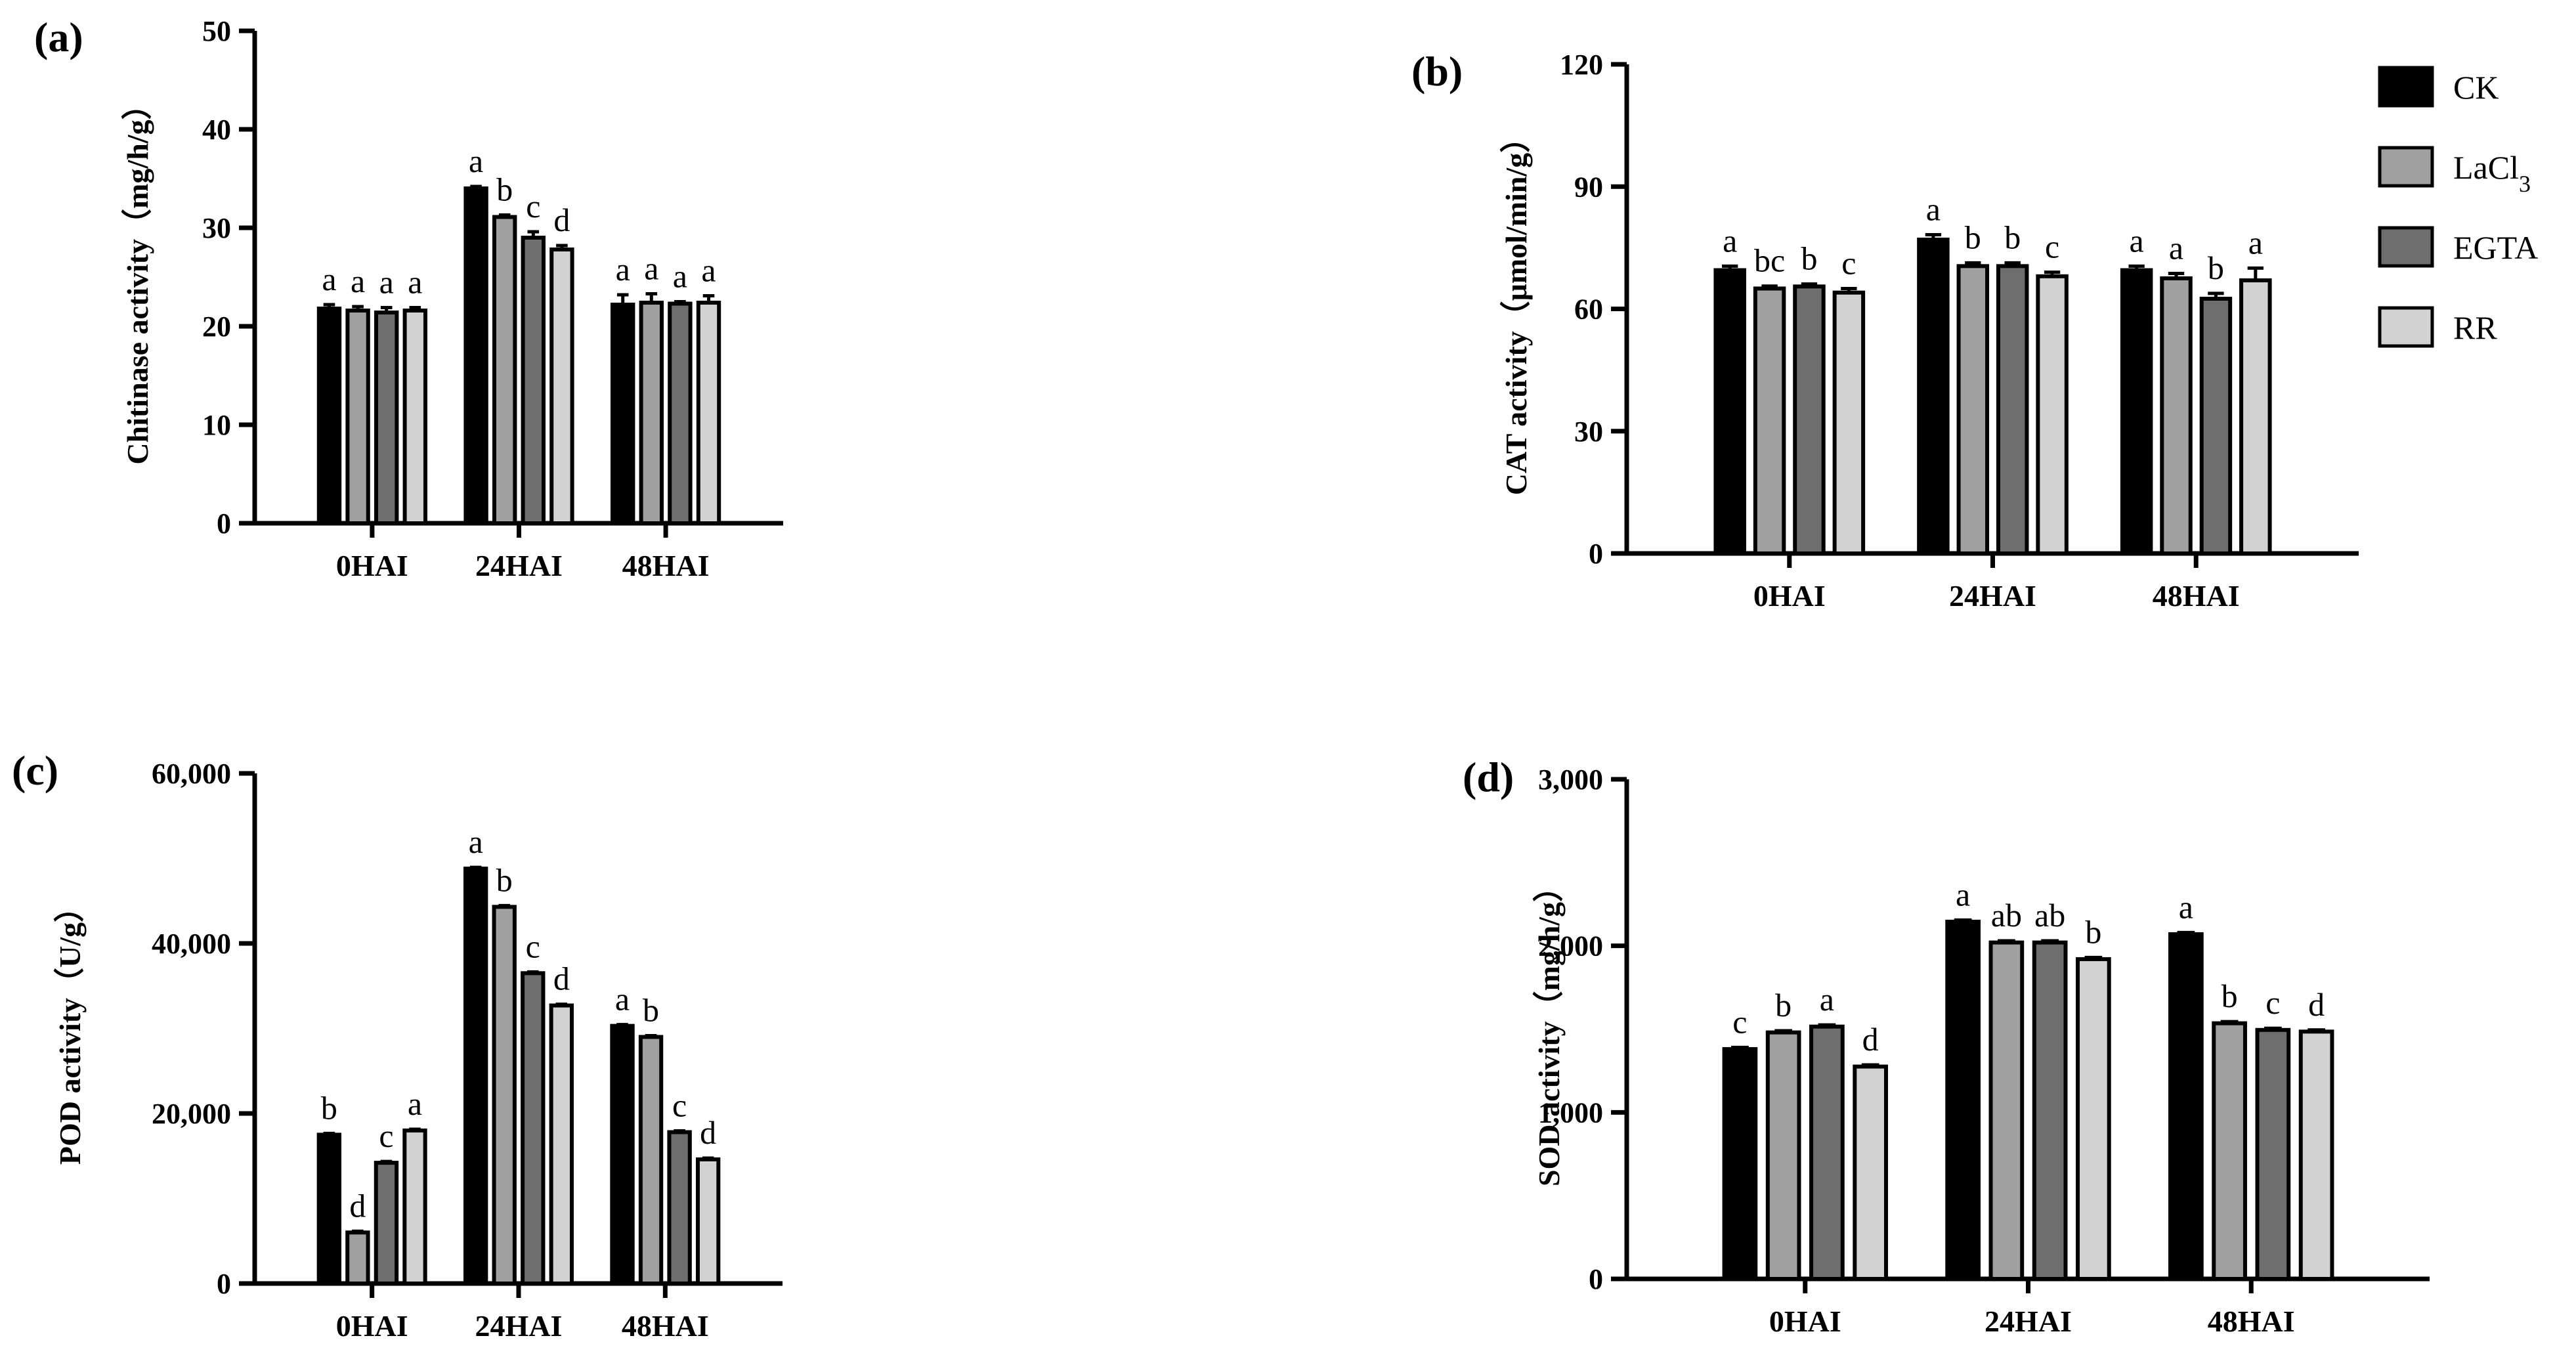  I want to click on panel-label: (c), so click(35, 770).